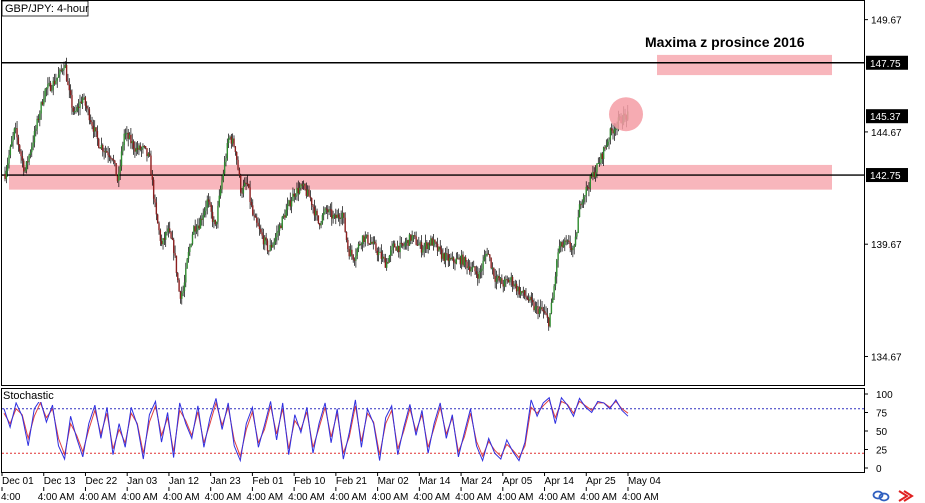 Image resolution: width=925 pixels, height=503 pixels. I want to click on stochastic-tick-label: 100, so click(884, 395).